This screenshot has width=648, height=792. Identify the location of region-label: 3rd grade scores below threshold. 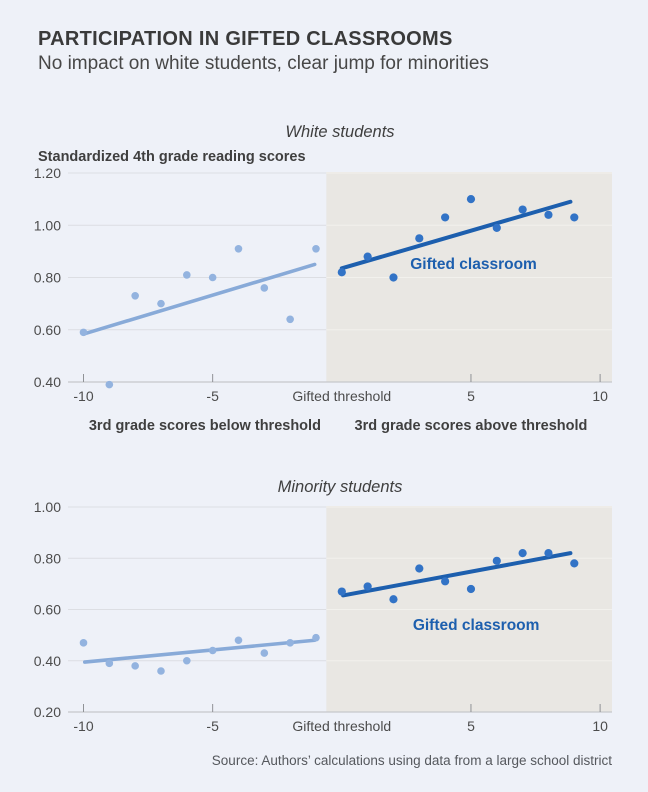
(205, 426).